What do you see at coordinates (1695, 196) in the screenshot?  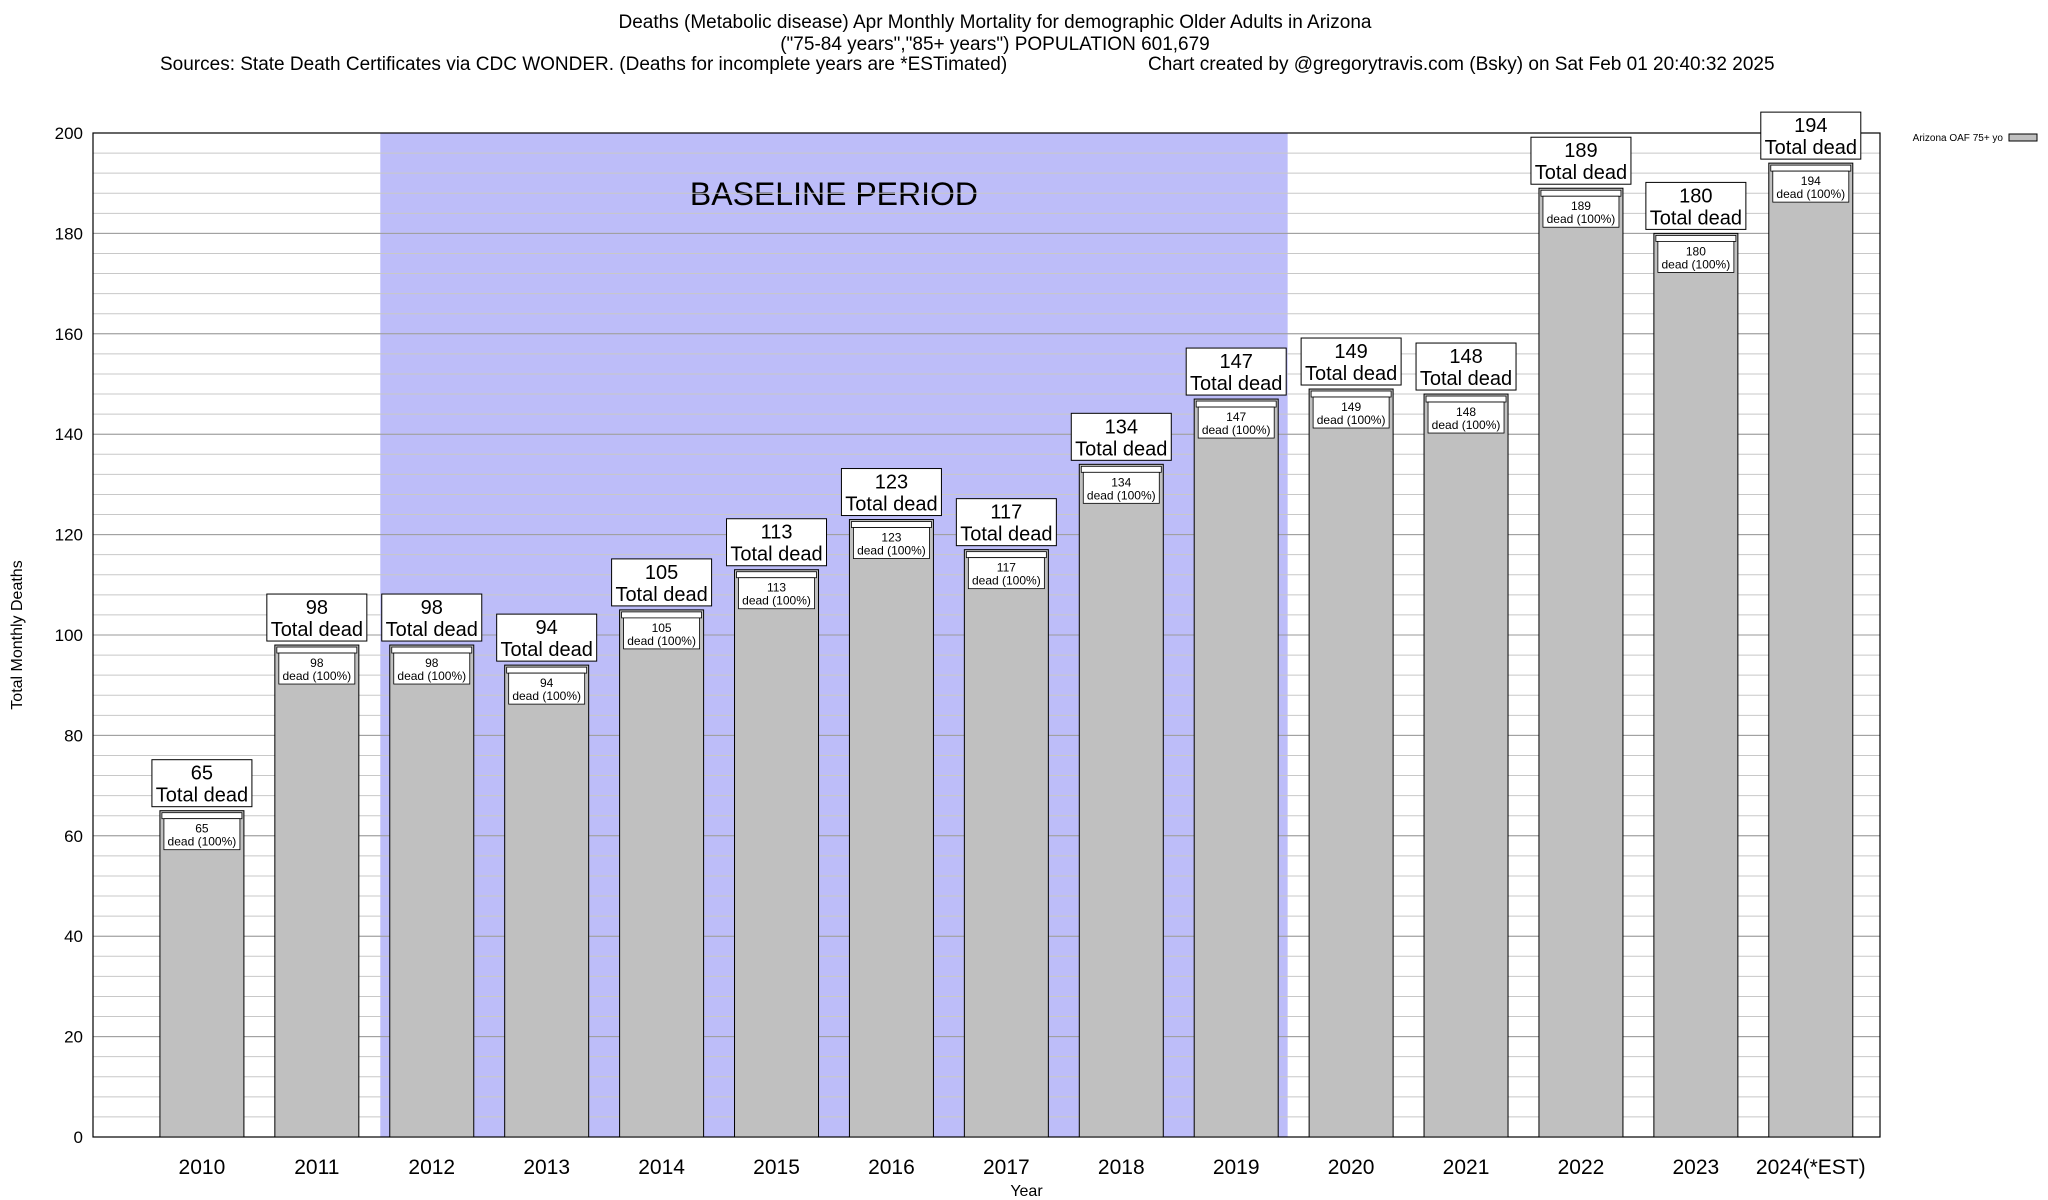 I see `total-value-label: 180` at bounding box center [1695, 196].